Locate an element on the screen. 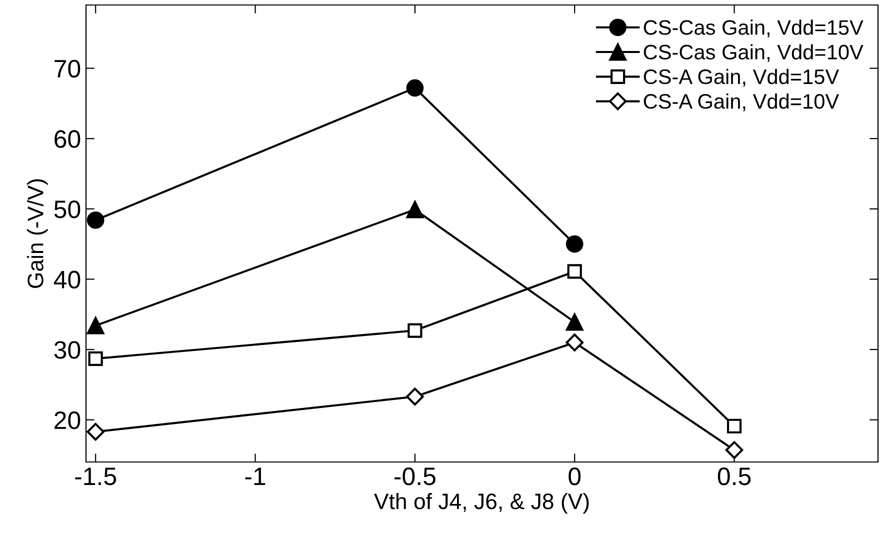  y-tick-label: 20 is located at coordinates (67, 420).